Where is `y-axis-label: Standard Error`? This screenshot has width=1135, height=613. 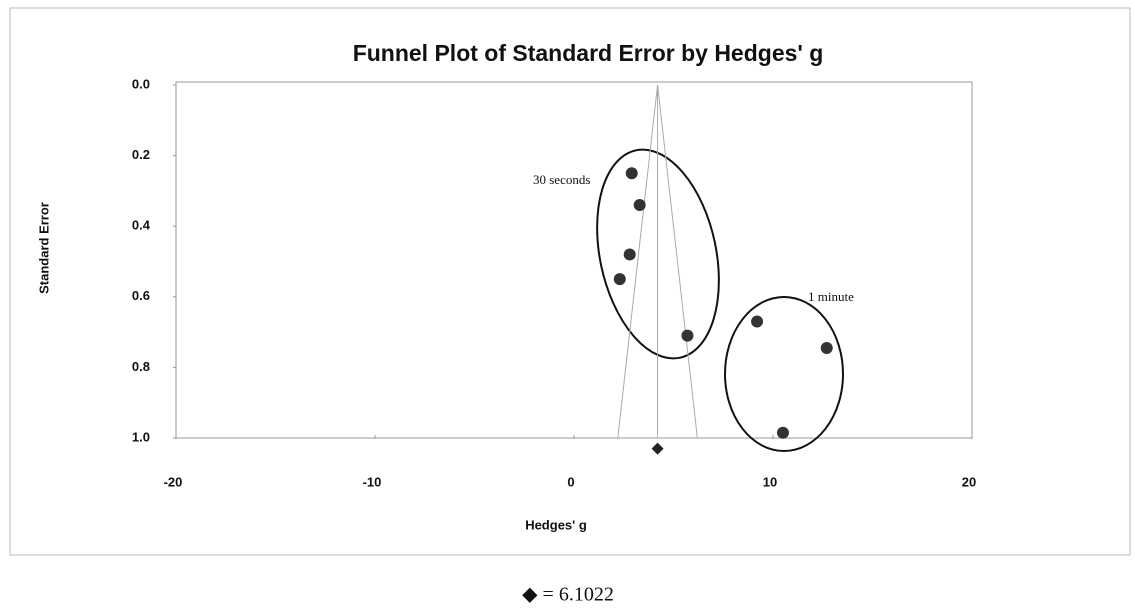
y-axis-label: Standard Error is located at coordinates (43, 248).